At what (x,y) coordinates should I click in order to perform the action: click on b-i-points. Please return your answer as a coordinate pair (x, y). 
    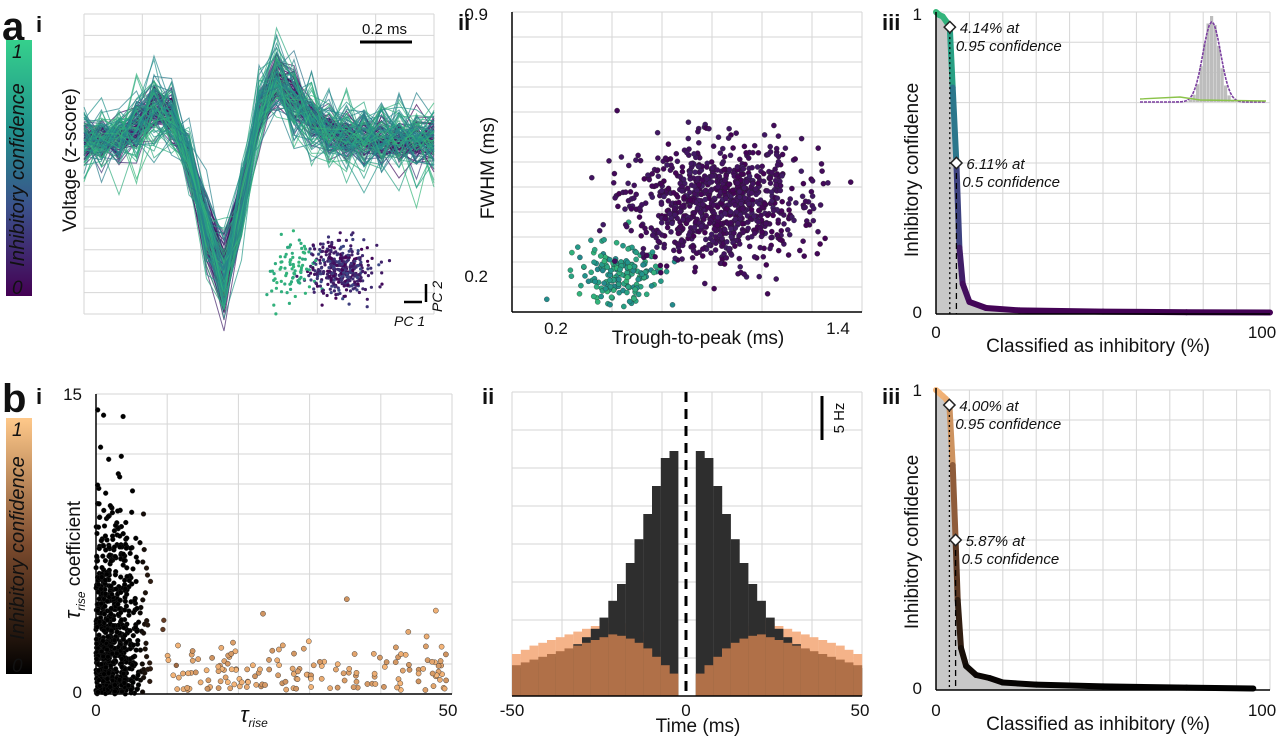
    Looking at the image, I should click on (271, 552).